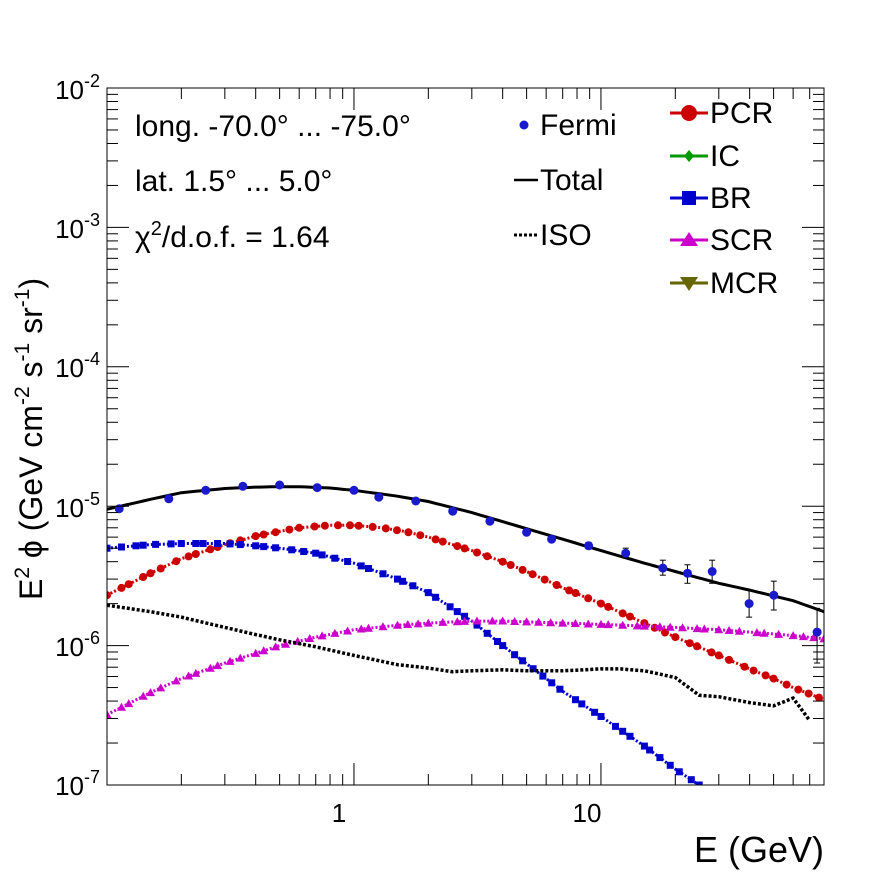  I want to click on legend-fermi-marker, so click(524, 125).